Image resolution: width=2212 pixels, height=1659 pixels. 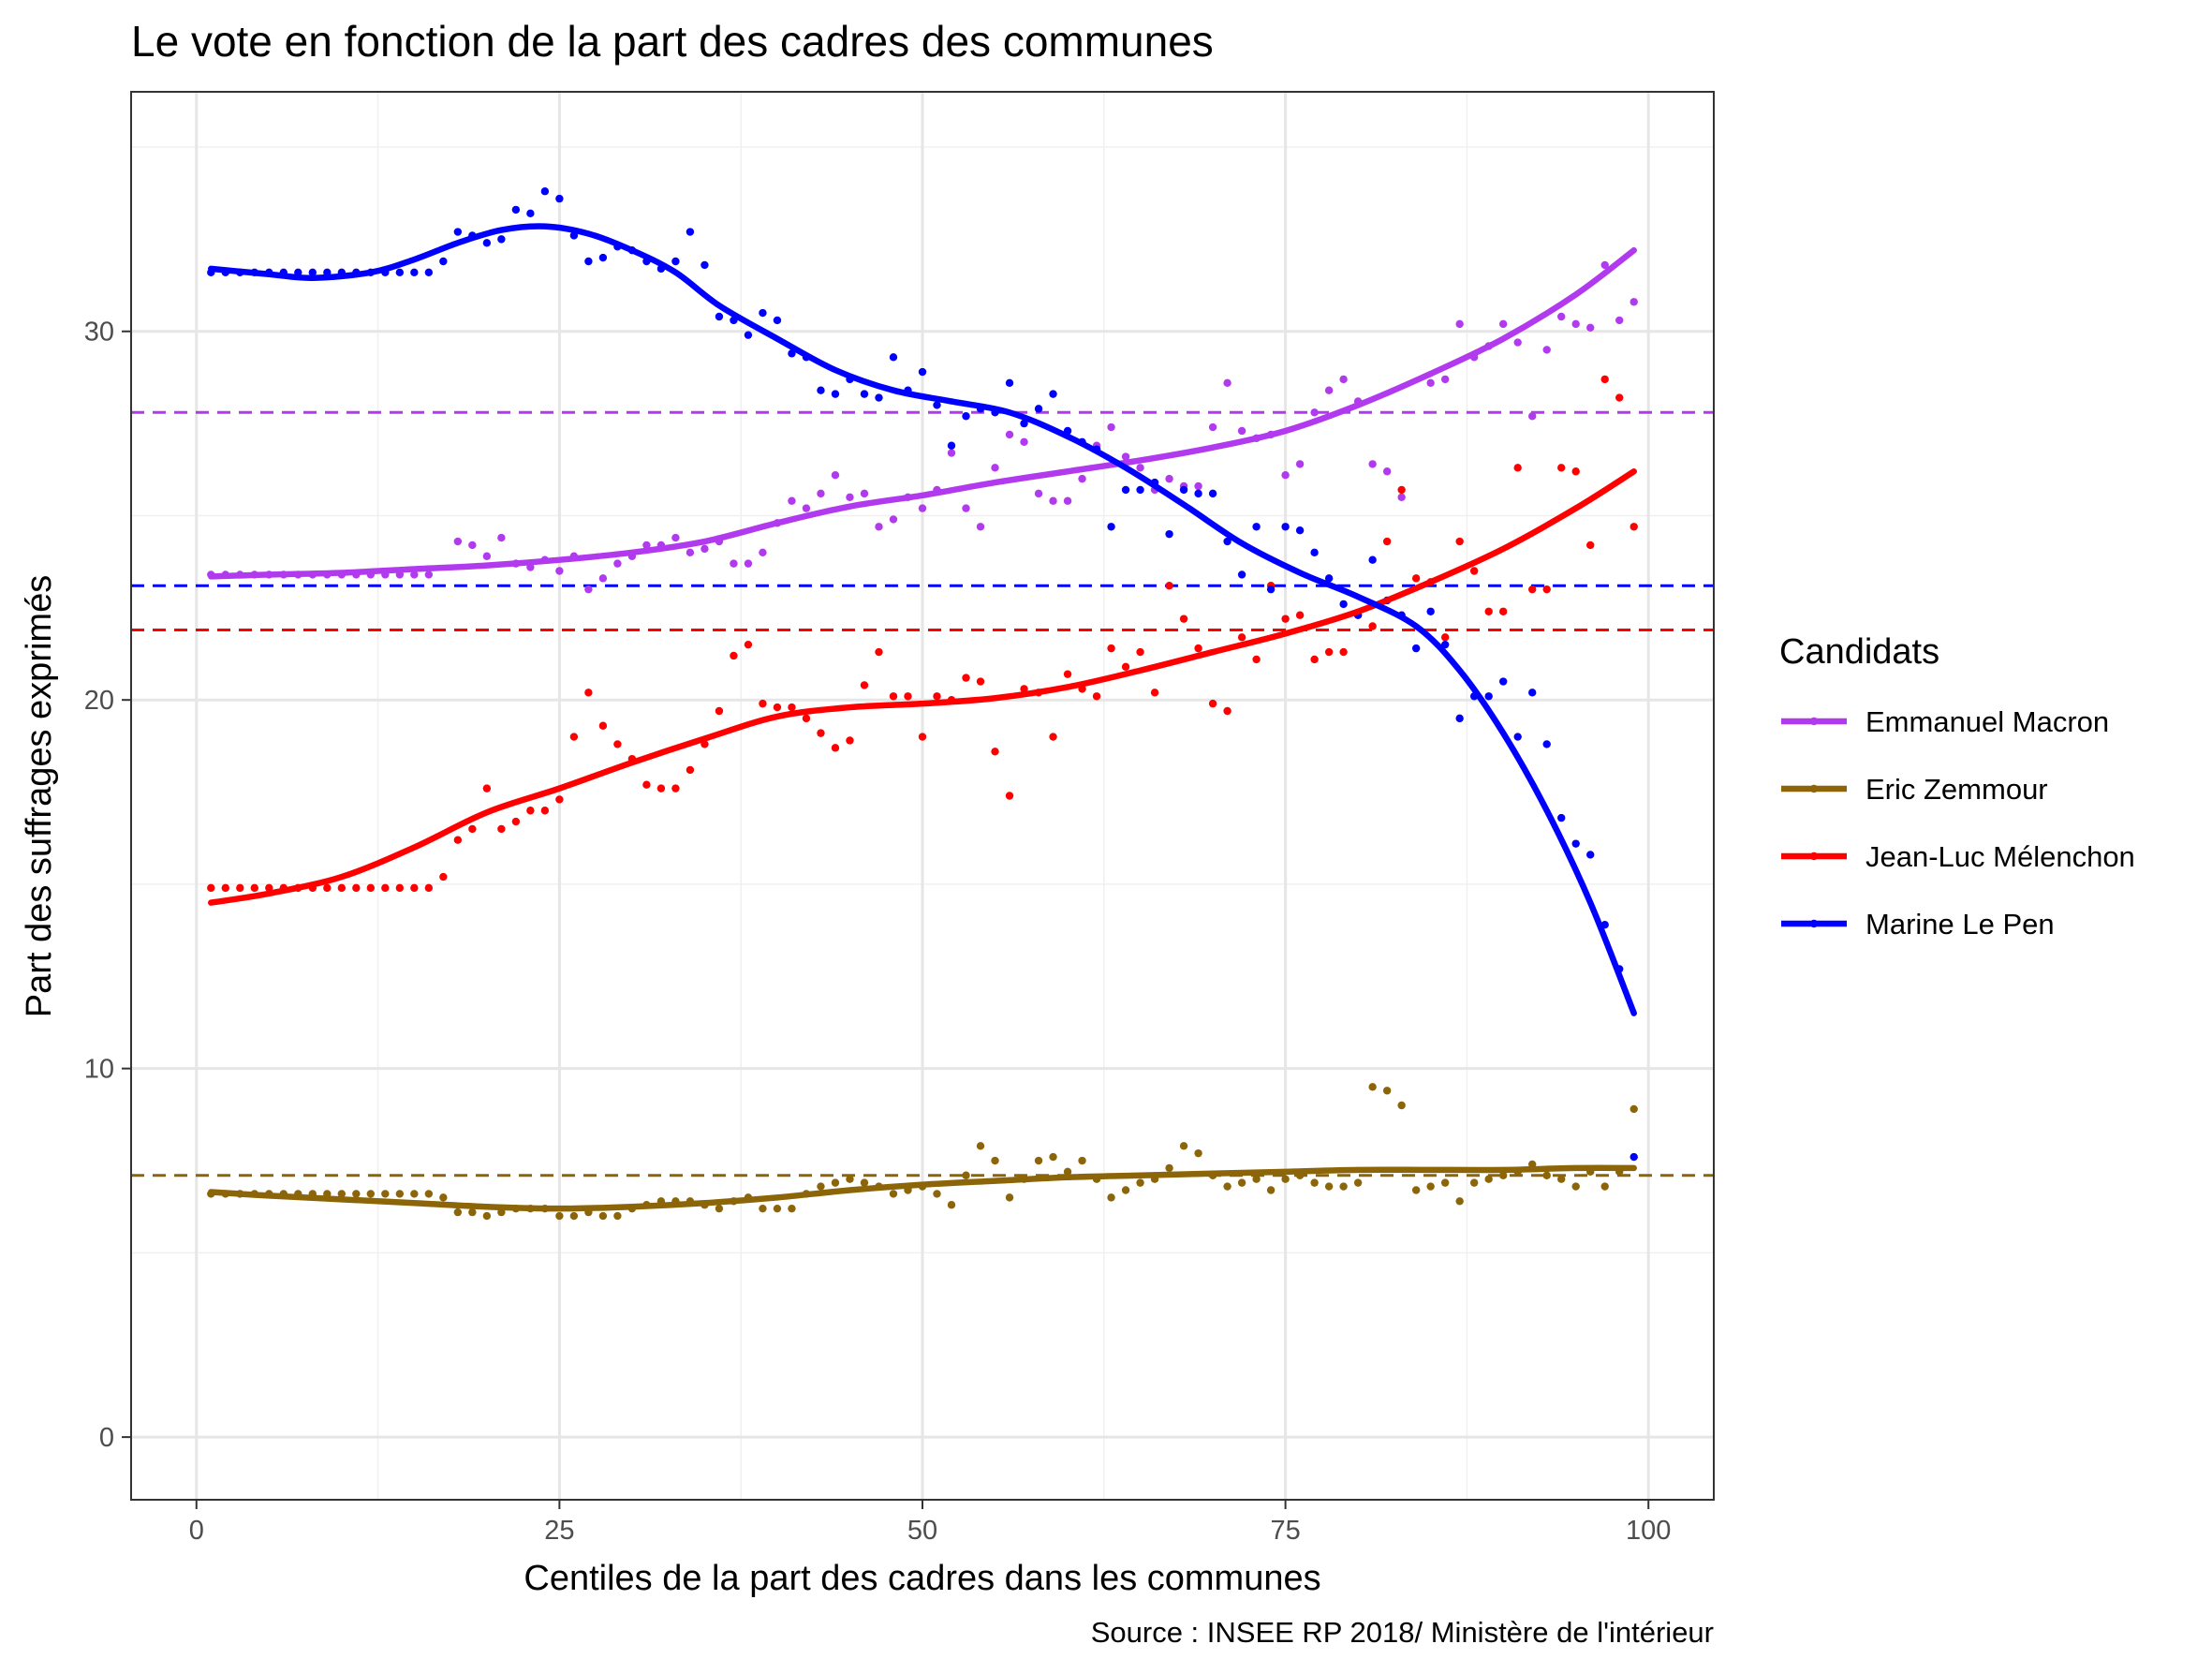 What do you see at coordinates (1987, 722) in the screenshot?
I see `legend-label-emmanuel-macron: Emmanuel Macron` at bounding box center [1987, 722].